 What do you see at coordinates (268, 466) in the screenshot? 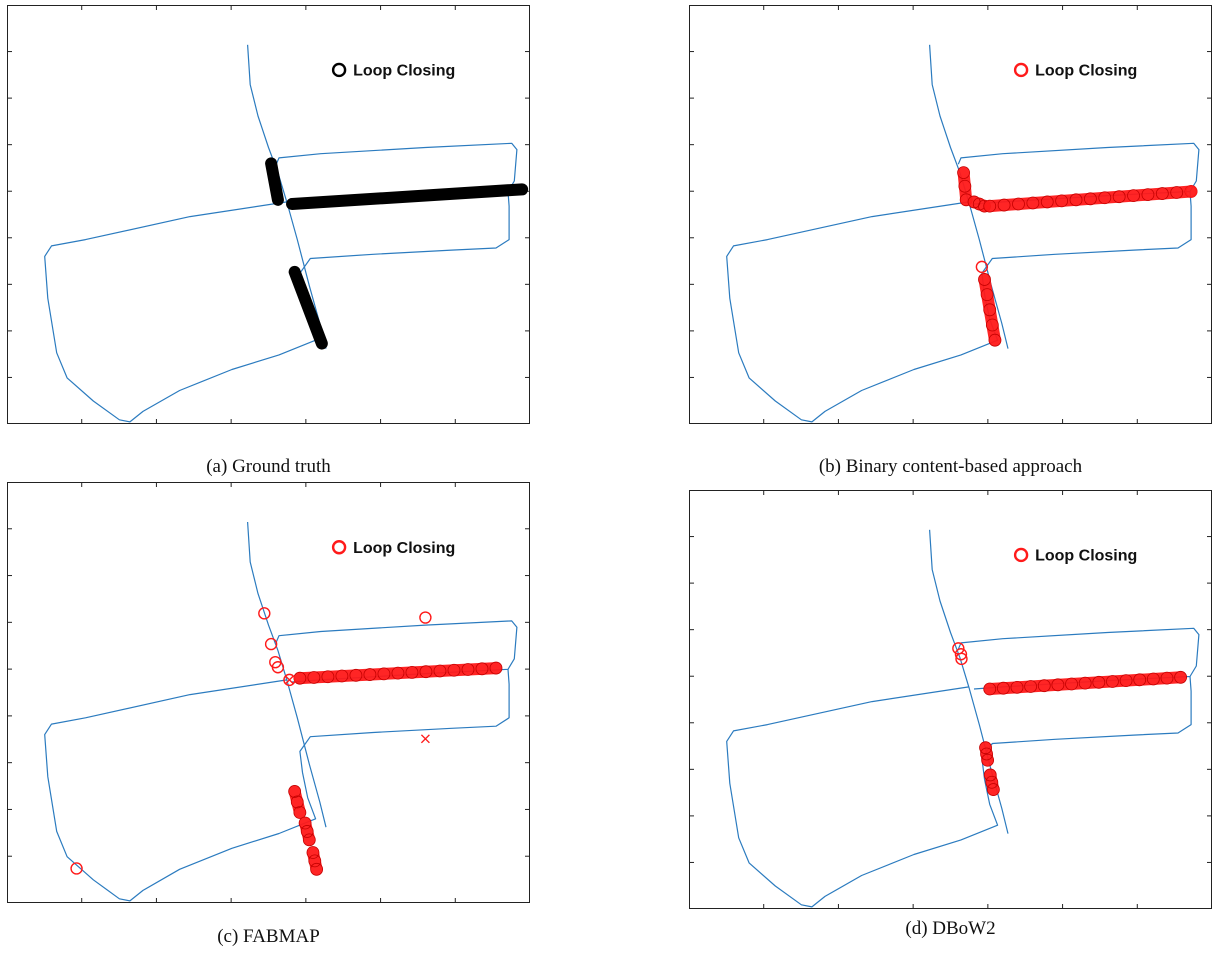
I see `caption-ground-truth: (a) Ground truth` at bounding box center [268, 466].